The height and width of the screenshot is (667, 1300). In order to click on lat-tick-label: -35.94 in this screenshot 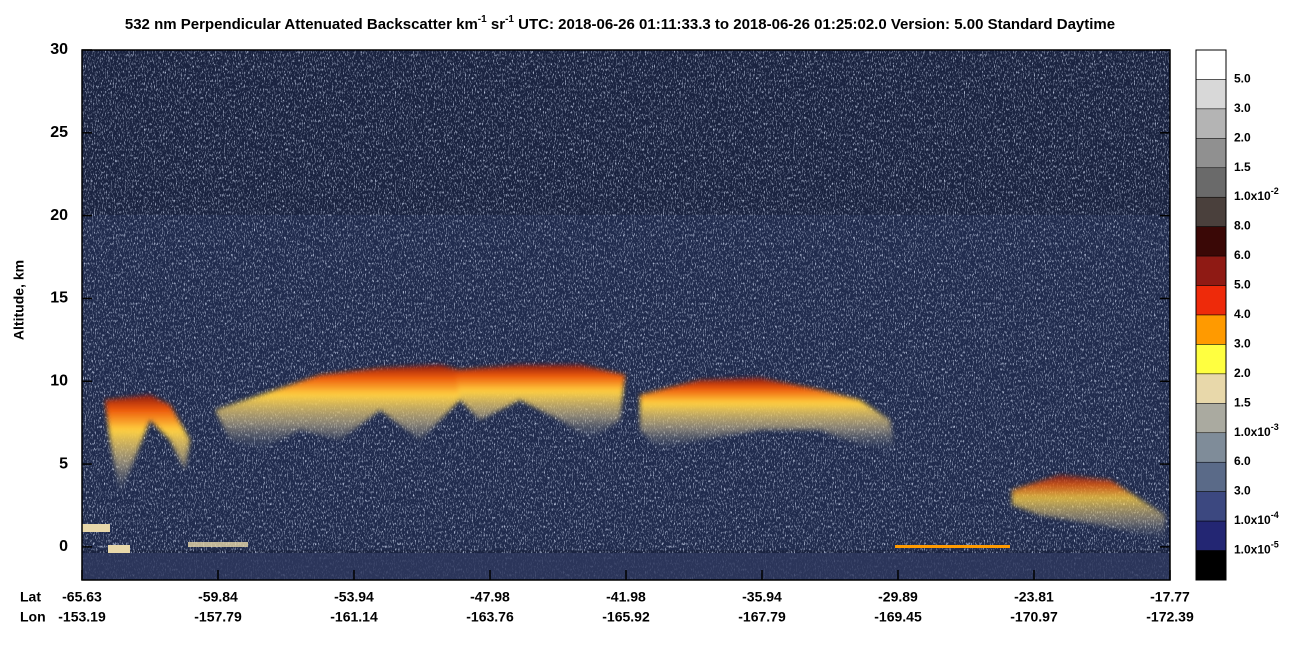, I will do `click(762, 597)`.